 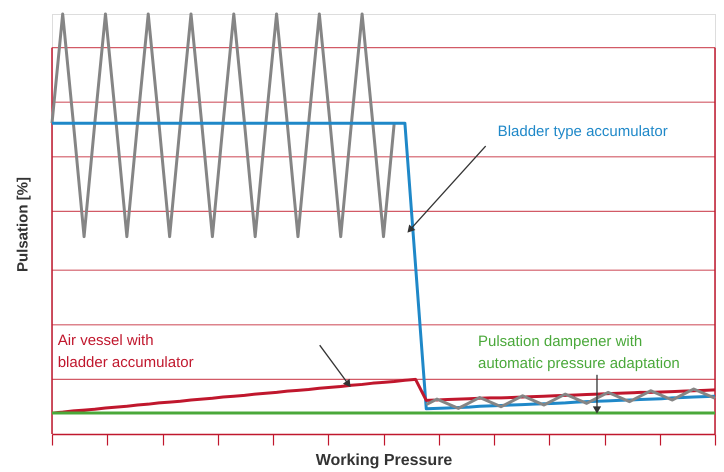 What do you see at coordinates (384, 461) in the screenshot?
I see `x-axis-title: Working Pressure` at bounding box center [384, 461].